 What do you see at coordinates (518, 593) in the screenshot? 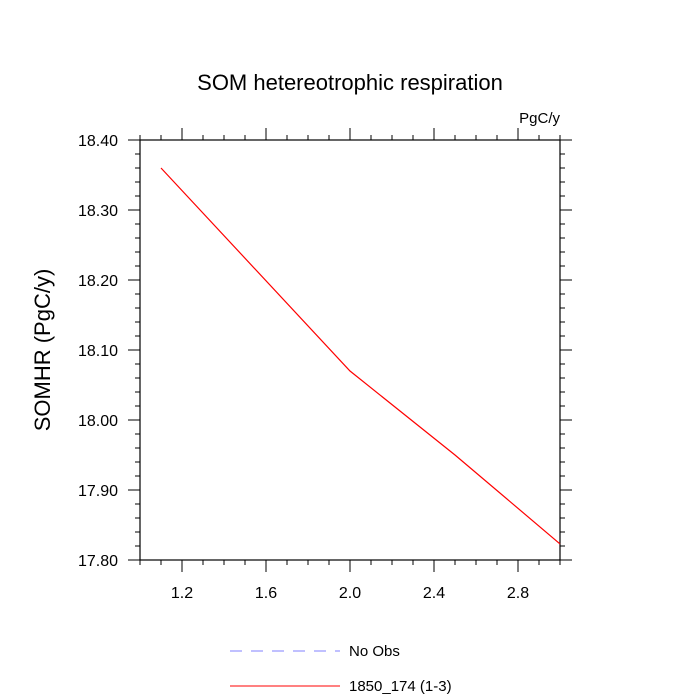
I see `x-tick-label: 2.8` at bounding box center [518, 593].